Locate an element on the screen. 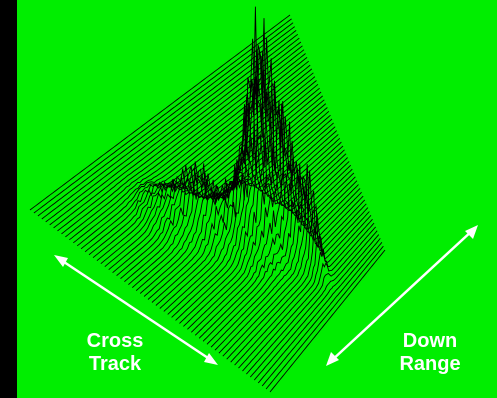  cross-track-label: Cross Track is located at coordinates (115, 353).